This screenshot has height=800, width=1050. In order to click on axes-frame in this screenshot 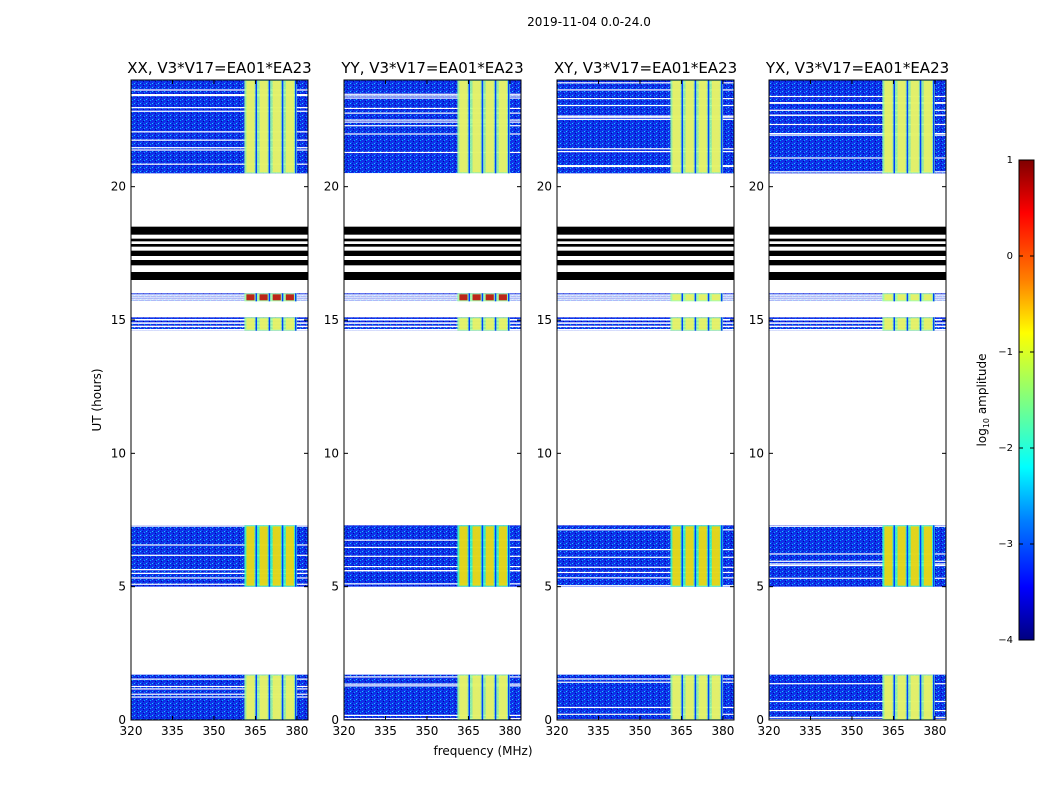, I will do `click(432, 400)`.